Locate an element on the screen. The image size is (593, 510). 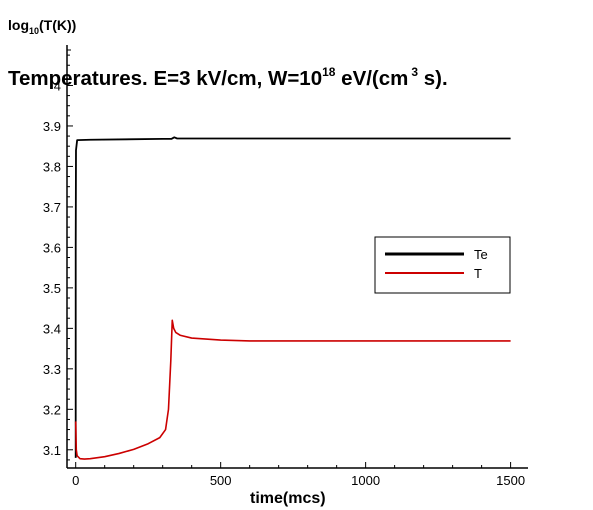
legend: Te T is located at coordinates (442, 265).